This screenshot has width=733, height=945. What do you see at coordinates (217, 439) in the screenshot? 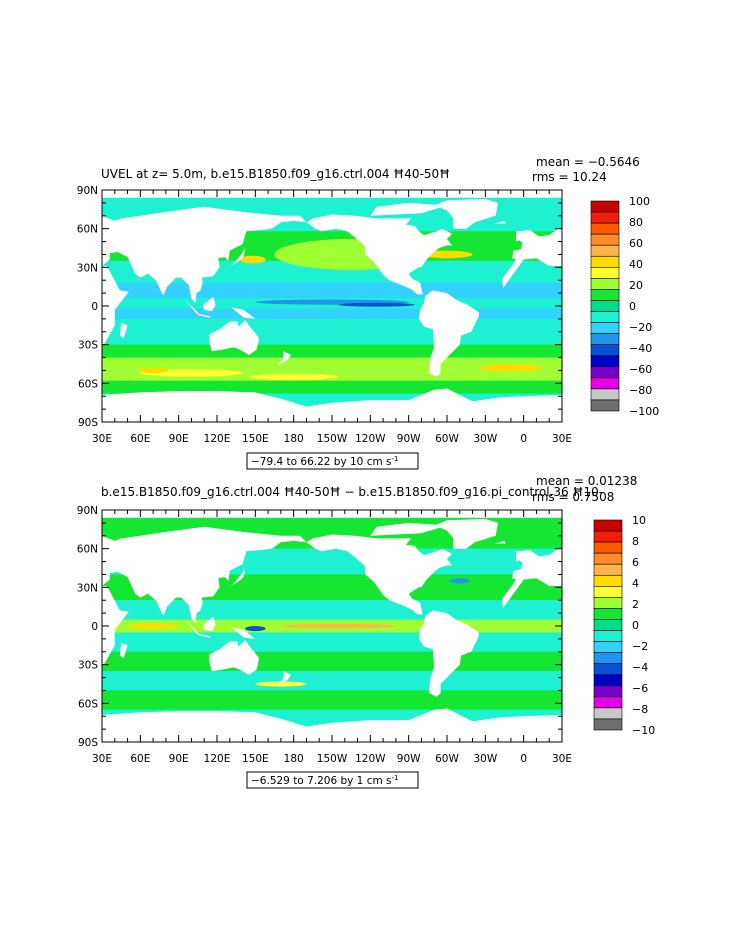
I see `x-tick-label: 120E` at bounding box center [217, 439].